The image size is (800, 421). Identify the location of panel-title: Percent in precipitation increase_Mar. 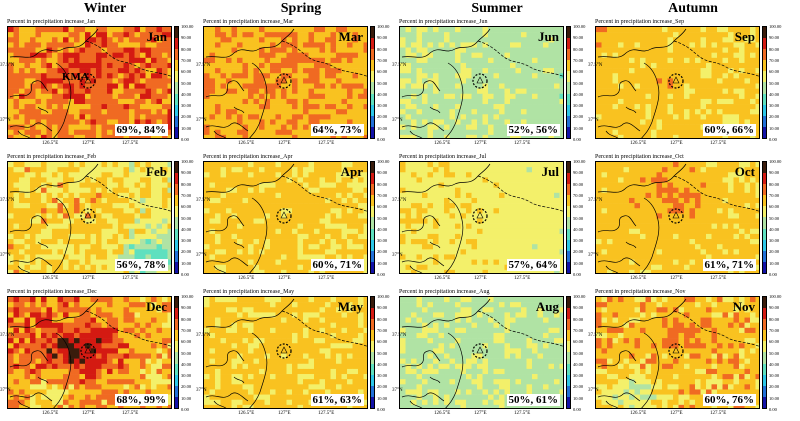
(248, 22).